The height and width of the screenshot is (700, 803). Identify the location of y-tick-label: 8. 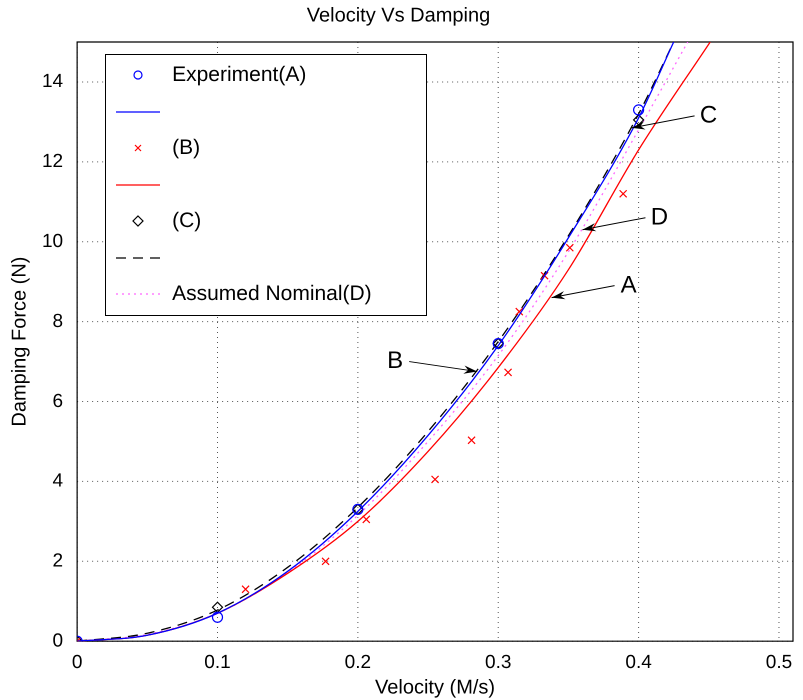
(58, 321).